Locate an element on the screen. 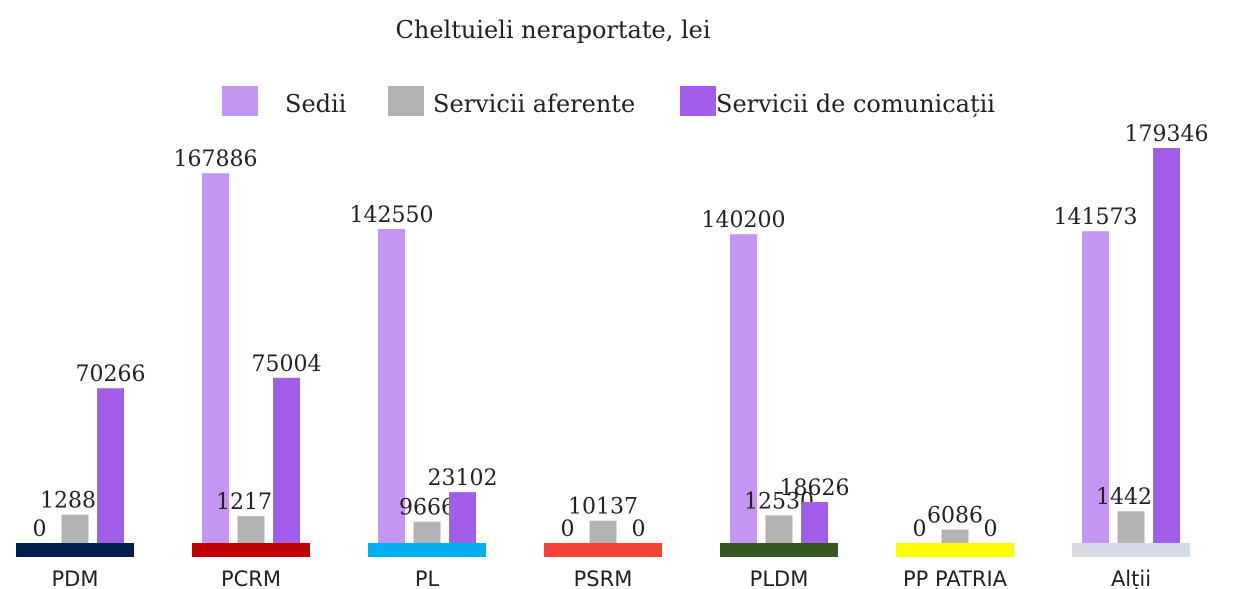  x-tick-label: PDM is located at coordinates (75, 578).